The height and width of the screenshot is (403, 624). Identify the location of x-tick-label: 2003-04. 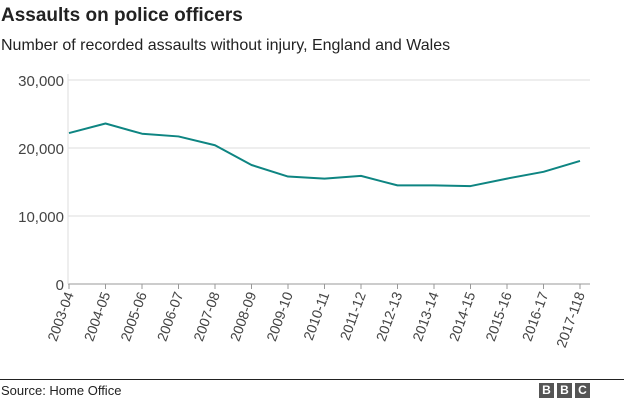
(60, 316).